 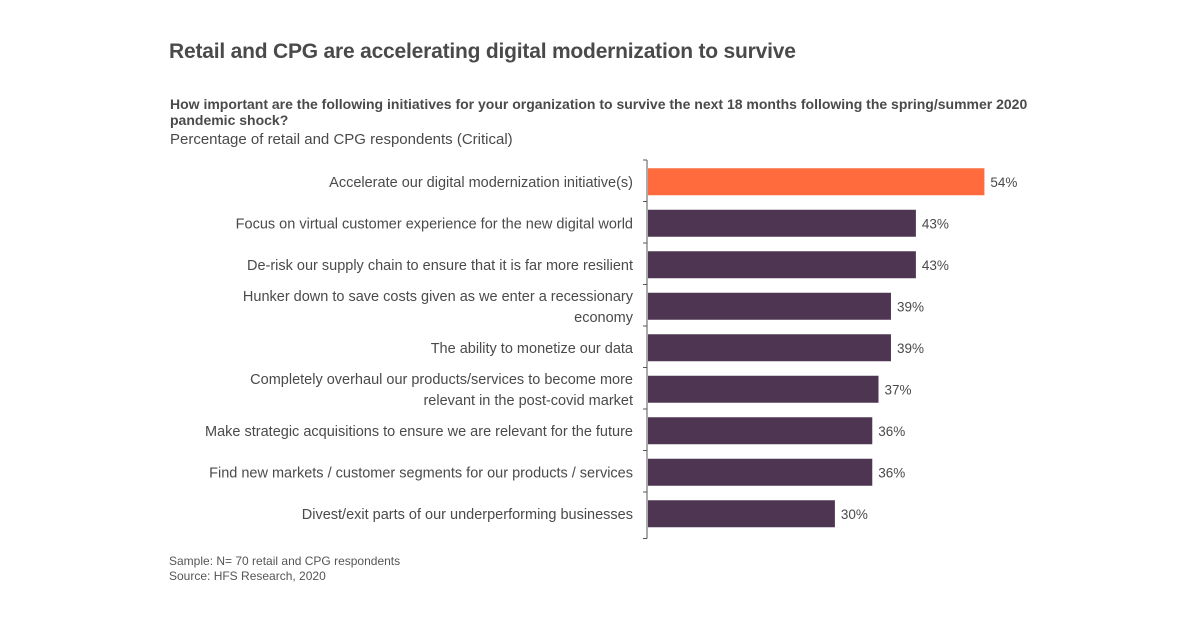 What do you see at coordinates (929, 348) in the screenshot?
I see `value-labels: 54% 43% 43% 39% 39% 37% 36% 36% 30%` at bounding box center [929, 348].